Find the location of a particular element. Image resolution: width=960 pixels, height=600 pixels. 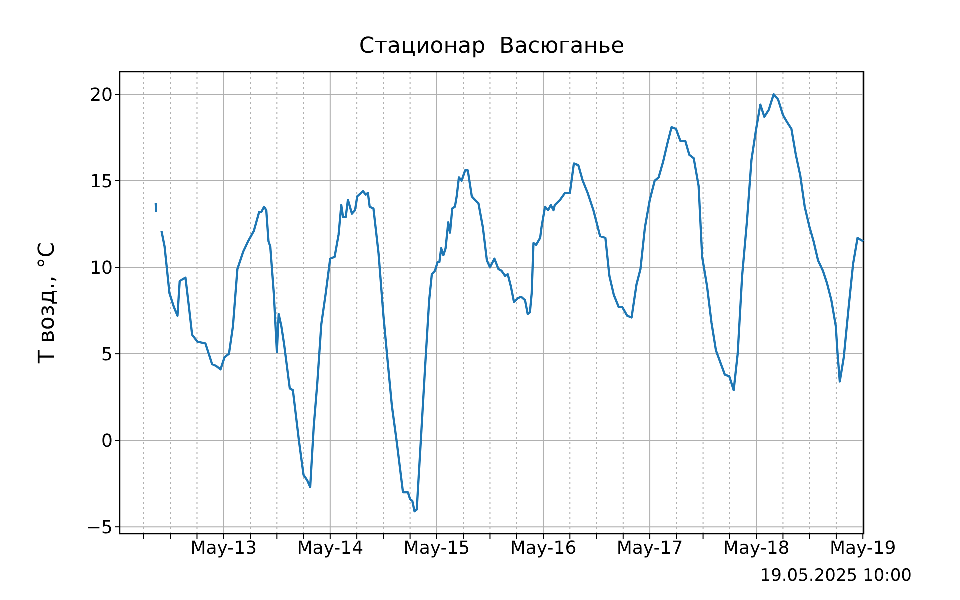

x-tick-label: May-15 is located at coordinates (437, 548).